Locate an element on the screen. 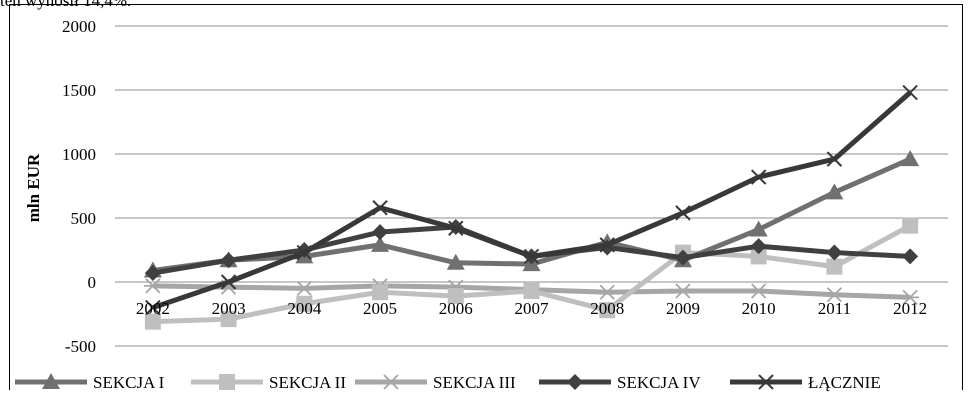 The image size is (972, 396). legend-item: SEKCJA III is located at coordinates (435, 382).